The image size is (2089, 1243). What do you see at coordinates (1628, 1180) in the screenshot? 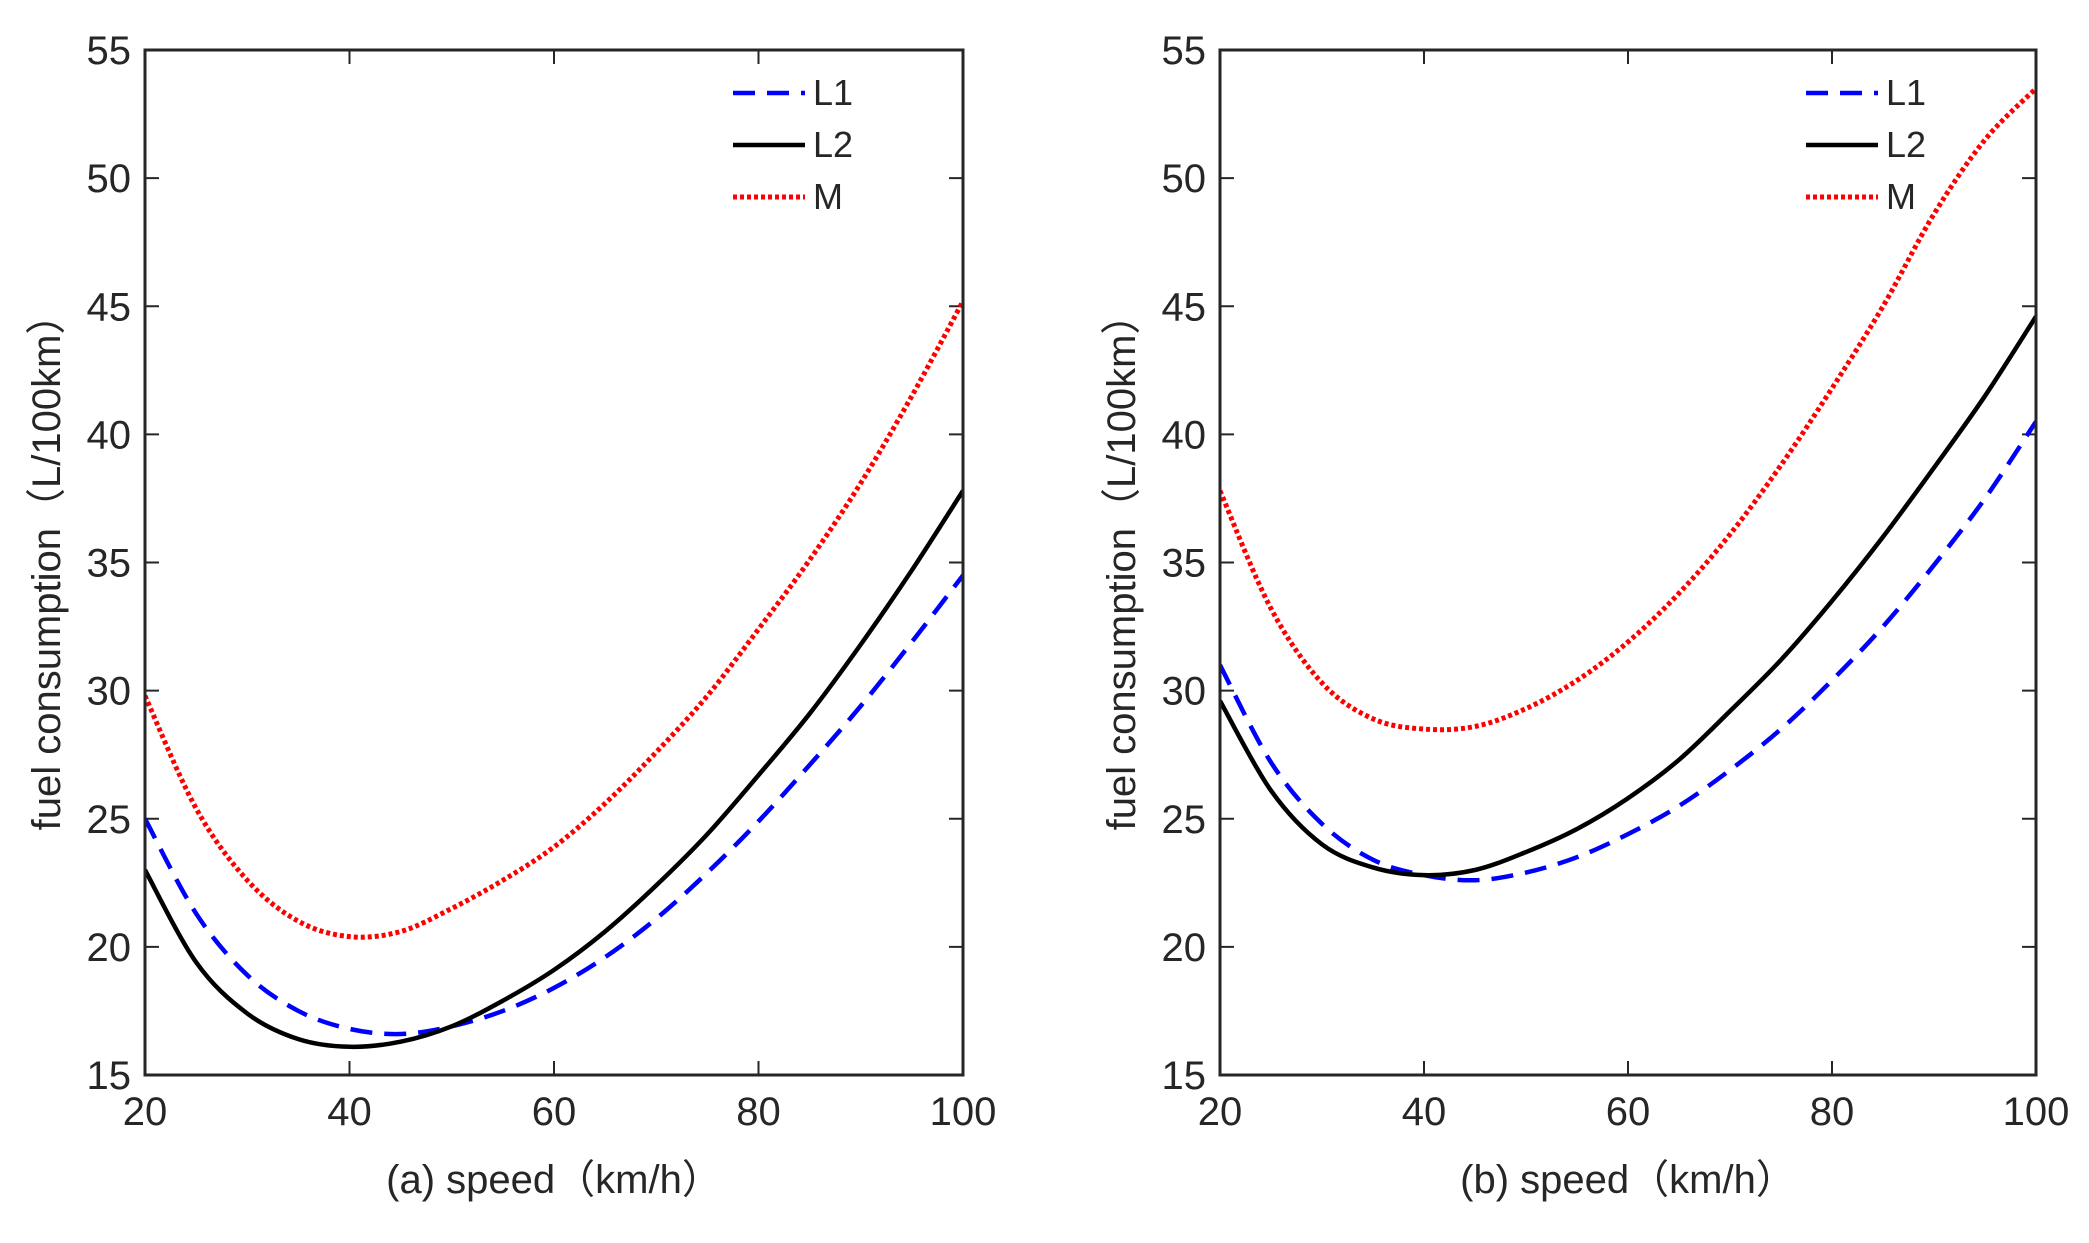
I see `x-axis-label: (b) speed（km/h）` at bounding box center [1628, 1180].